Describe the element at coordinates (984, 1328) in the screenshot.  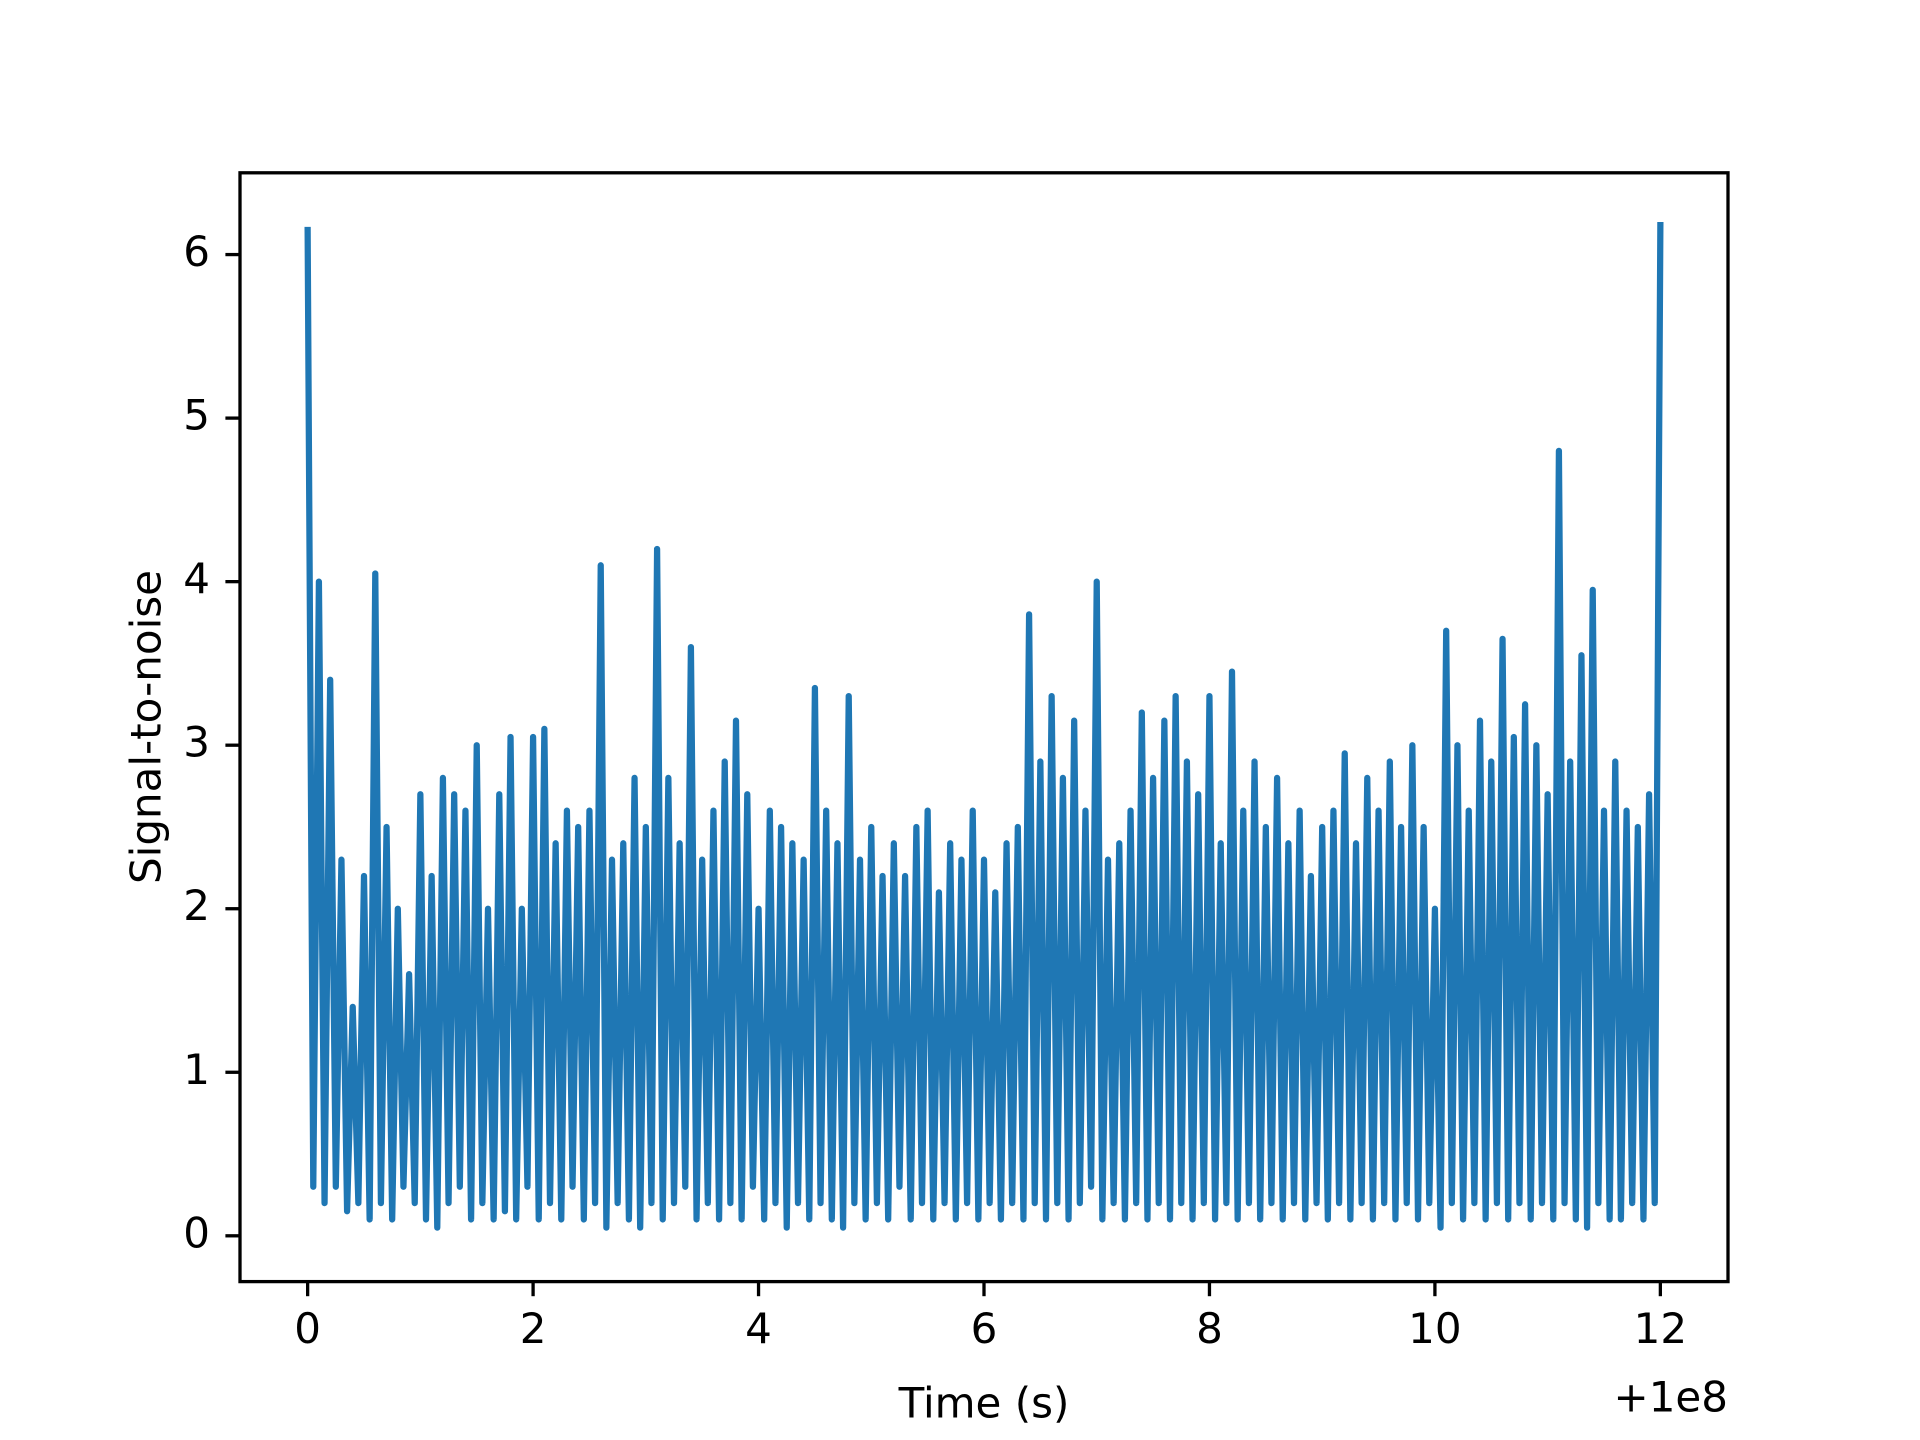
I see `x-tick-label: 6` at that location.